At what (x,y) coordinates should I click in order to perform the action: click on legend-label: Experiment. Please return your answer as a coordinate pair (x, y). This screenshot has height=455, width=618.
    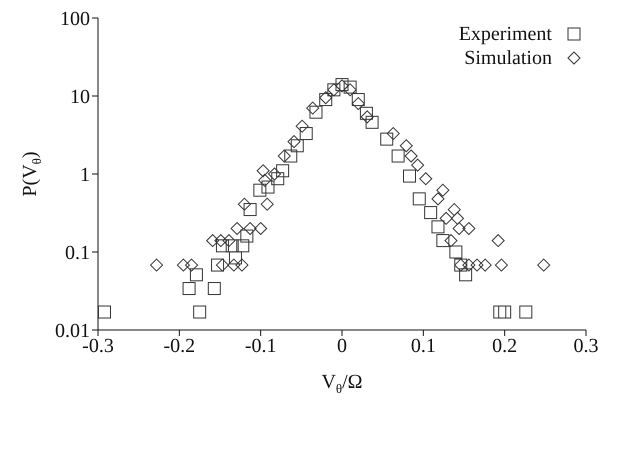
    Looking at the image, I should click on (505, 34).